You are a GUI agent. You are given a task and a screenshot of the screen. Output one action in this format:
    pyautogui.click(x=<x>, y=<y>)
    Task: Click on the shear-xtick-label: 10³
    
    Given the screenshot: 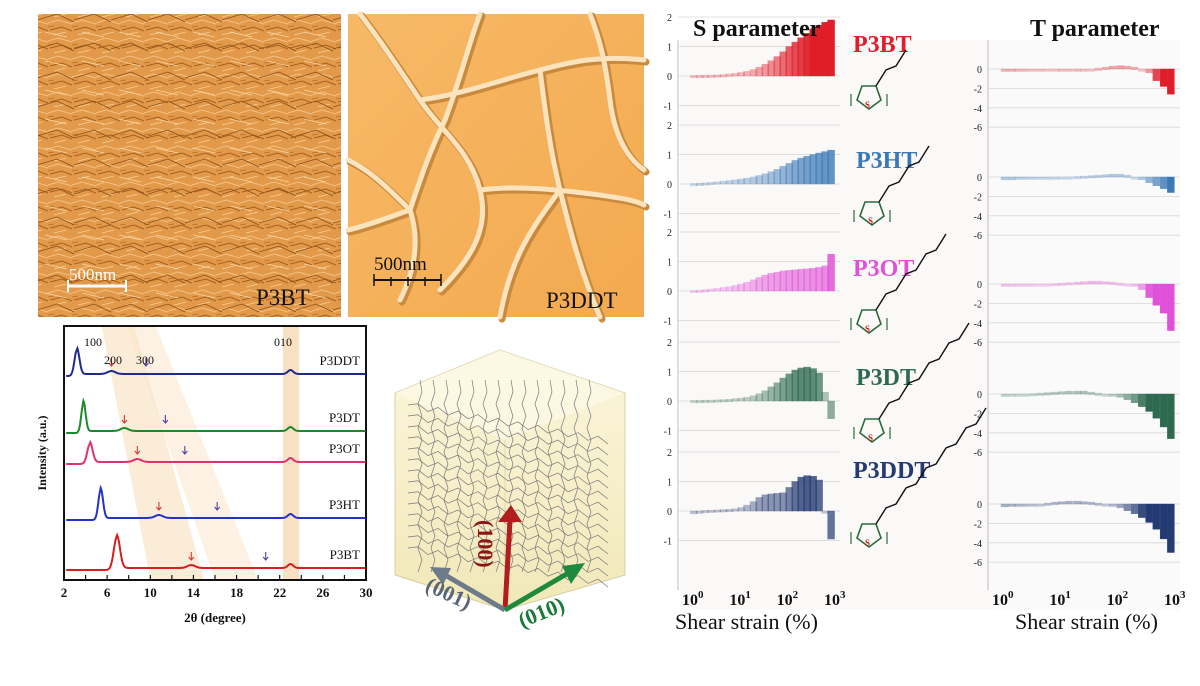 What is the action you would take?
    pyautogui.click(x=1175, y=599)
    